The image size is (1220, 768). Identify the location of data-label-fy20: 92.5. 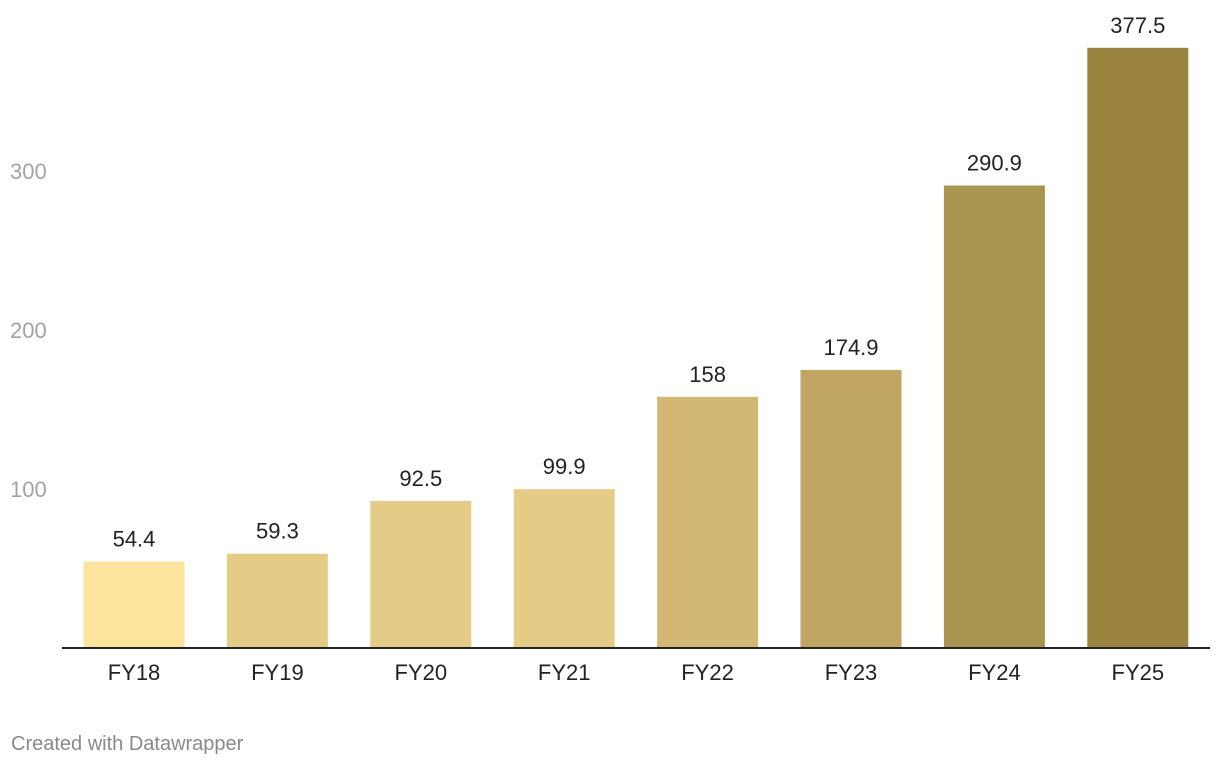
(420, 478).